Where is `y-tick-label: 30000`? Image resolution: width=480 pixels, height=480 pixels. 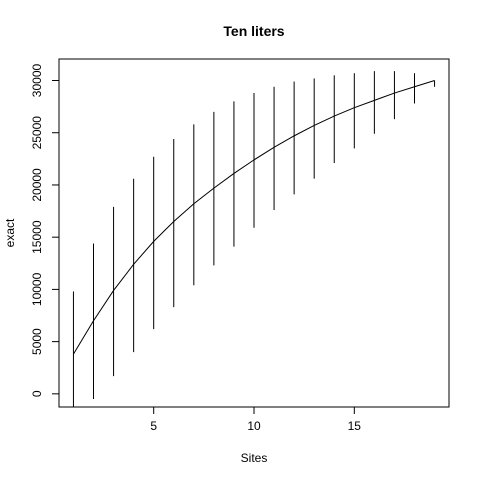
y-tick-label: 30000 is located at coordinates (37, 81).